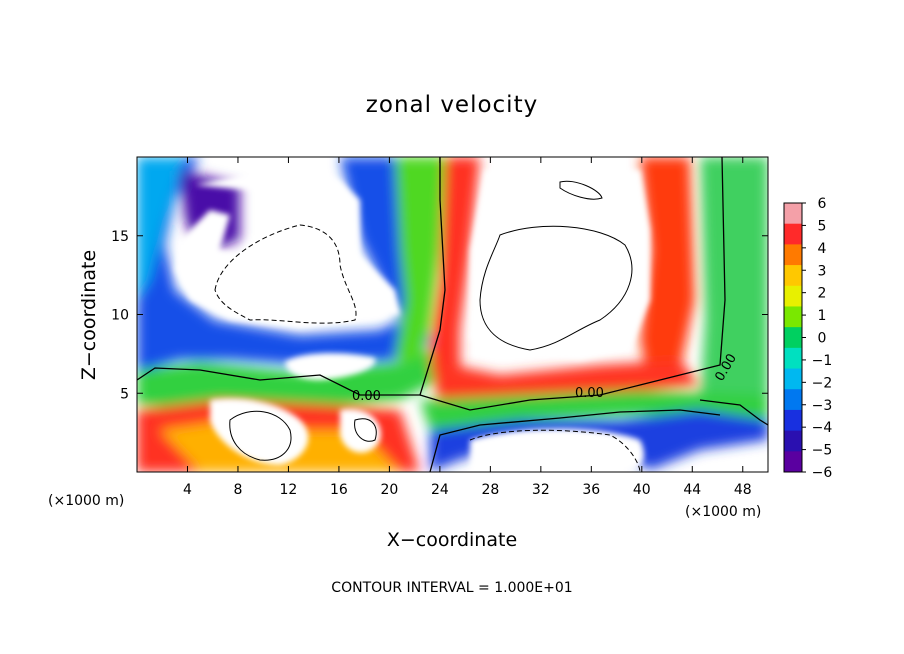  I want to click on x-tick-label: 4, so click(187, 490).